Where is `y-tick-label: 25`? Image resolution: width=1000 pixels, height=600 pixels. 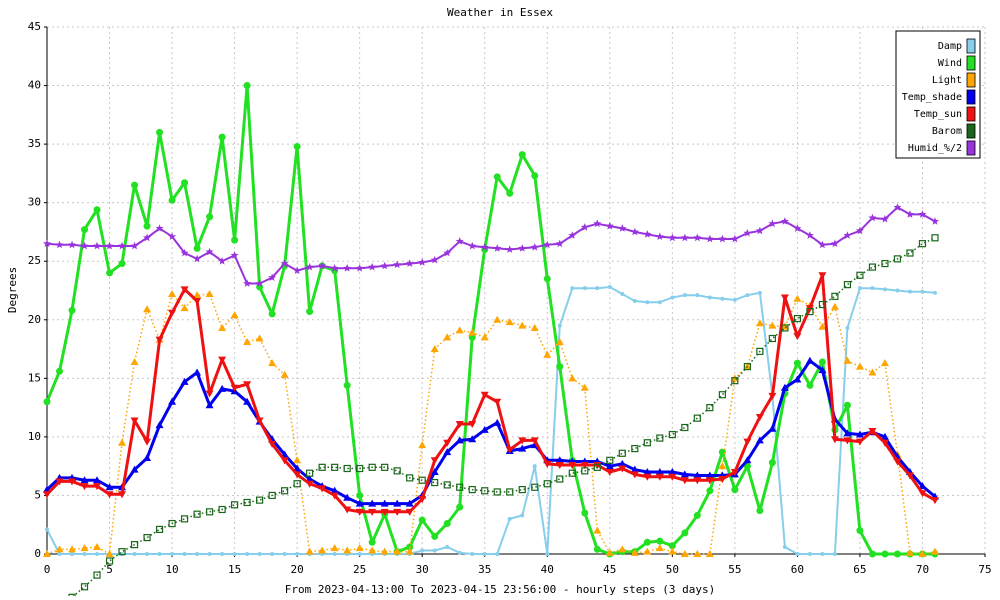 y-tick-label: 25 is located at coordinates (34, 260).